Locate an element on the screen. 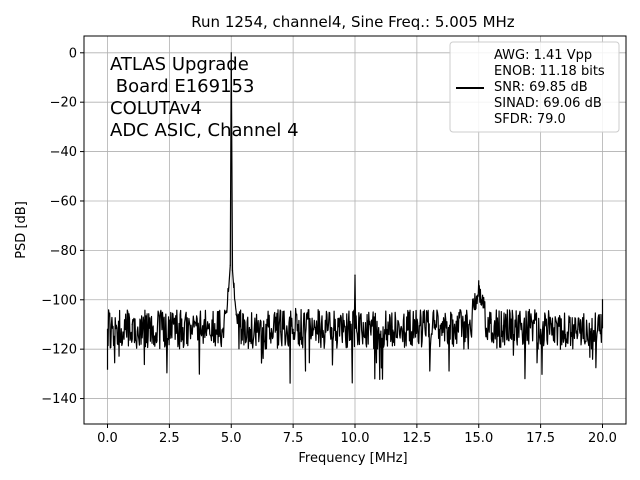 This screenshot has width=640, height=480. annotation-line: COLUTAv4 is located at coordinates (156, 108).